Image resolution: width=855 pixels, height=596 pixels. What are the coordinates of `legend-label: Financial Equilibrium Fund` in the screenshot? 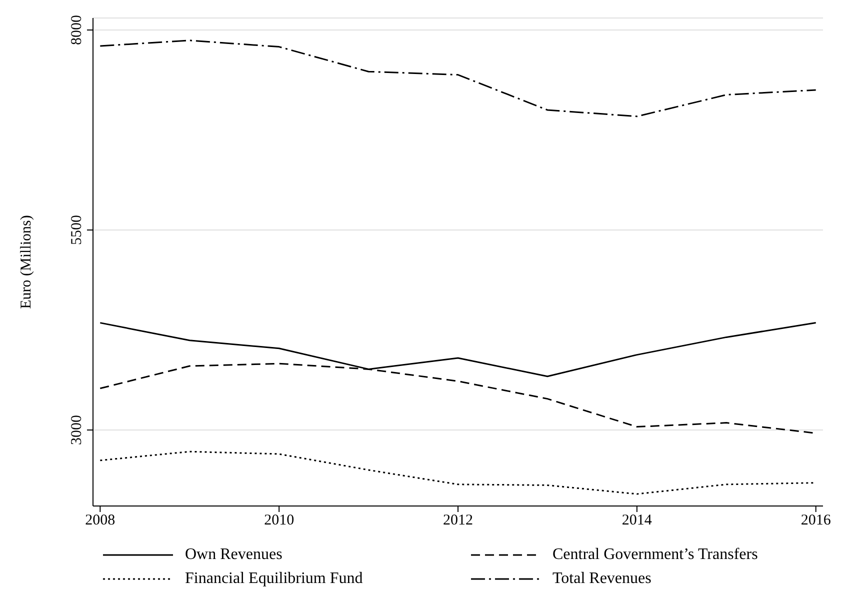 It's located at (274, 579).